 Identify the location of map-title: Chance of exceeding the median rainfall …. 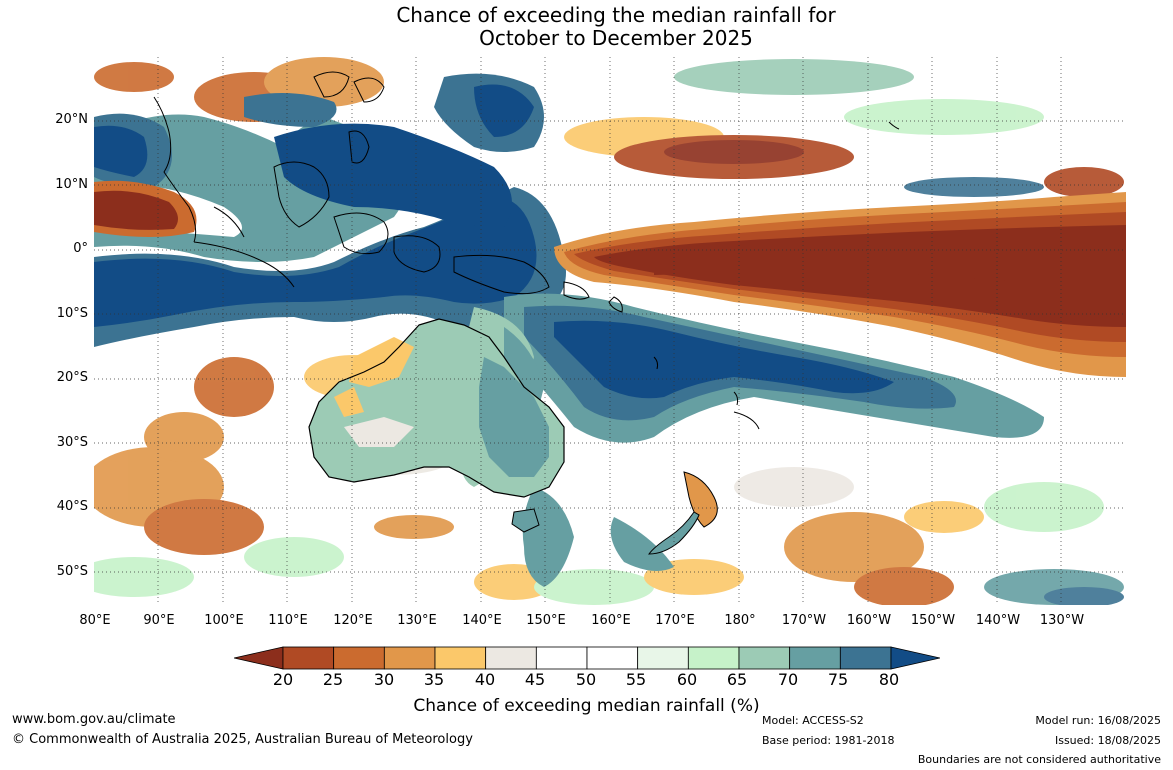
(586, 27).